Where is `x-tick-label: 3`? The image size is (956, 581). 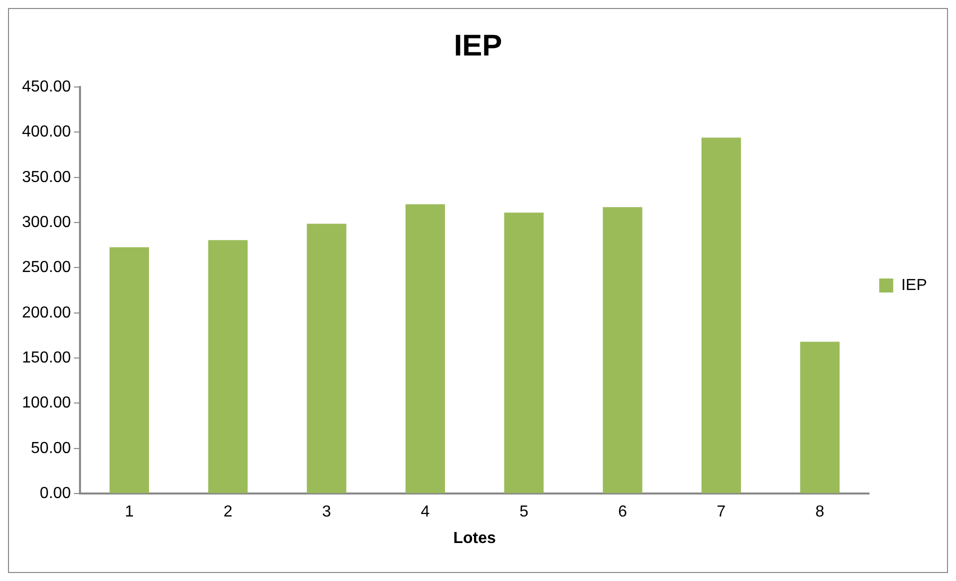
x-tick-label: 3 is located at coordinates (327, 512).